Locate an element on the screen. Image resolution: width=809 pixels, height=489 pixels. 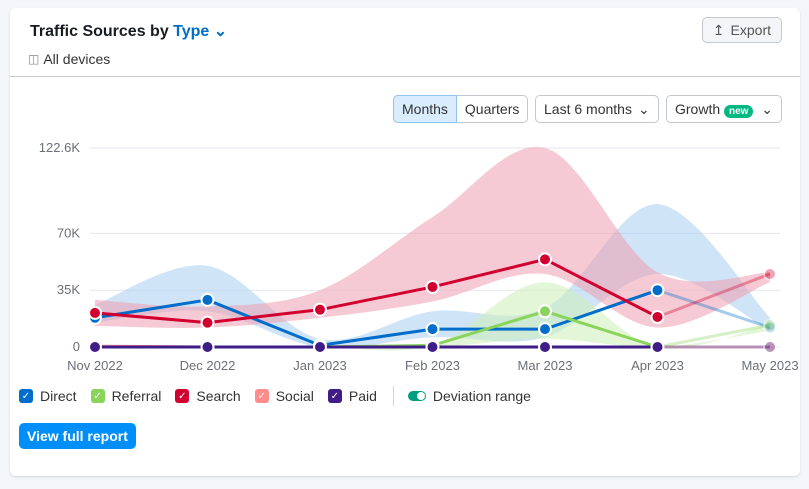
deviation-band-referral is located at coordinates (432, 316).